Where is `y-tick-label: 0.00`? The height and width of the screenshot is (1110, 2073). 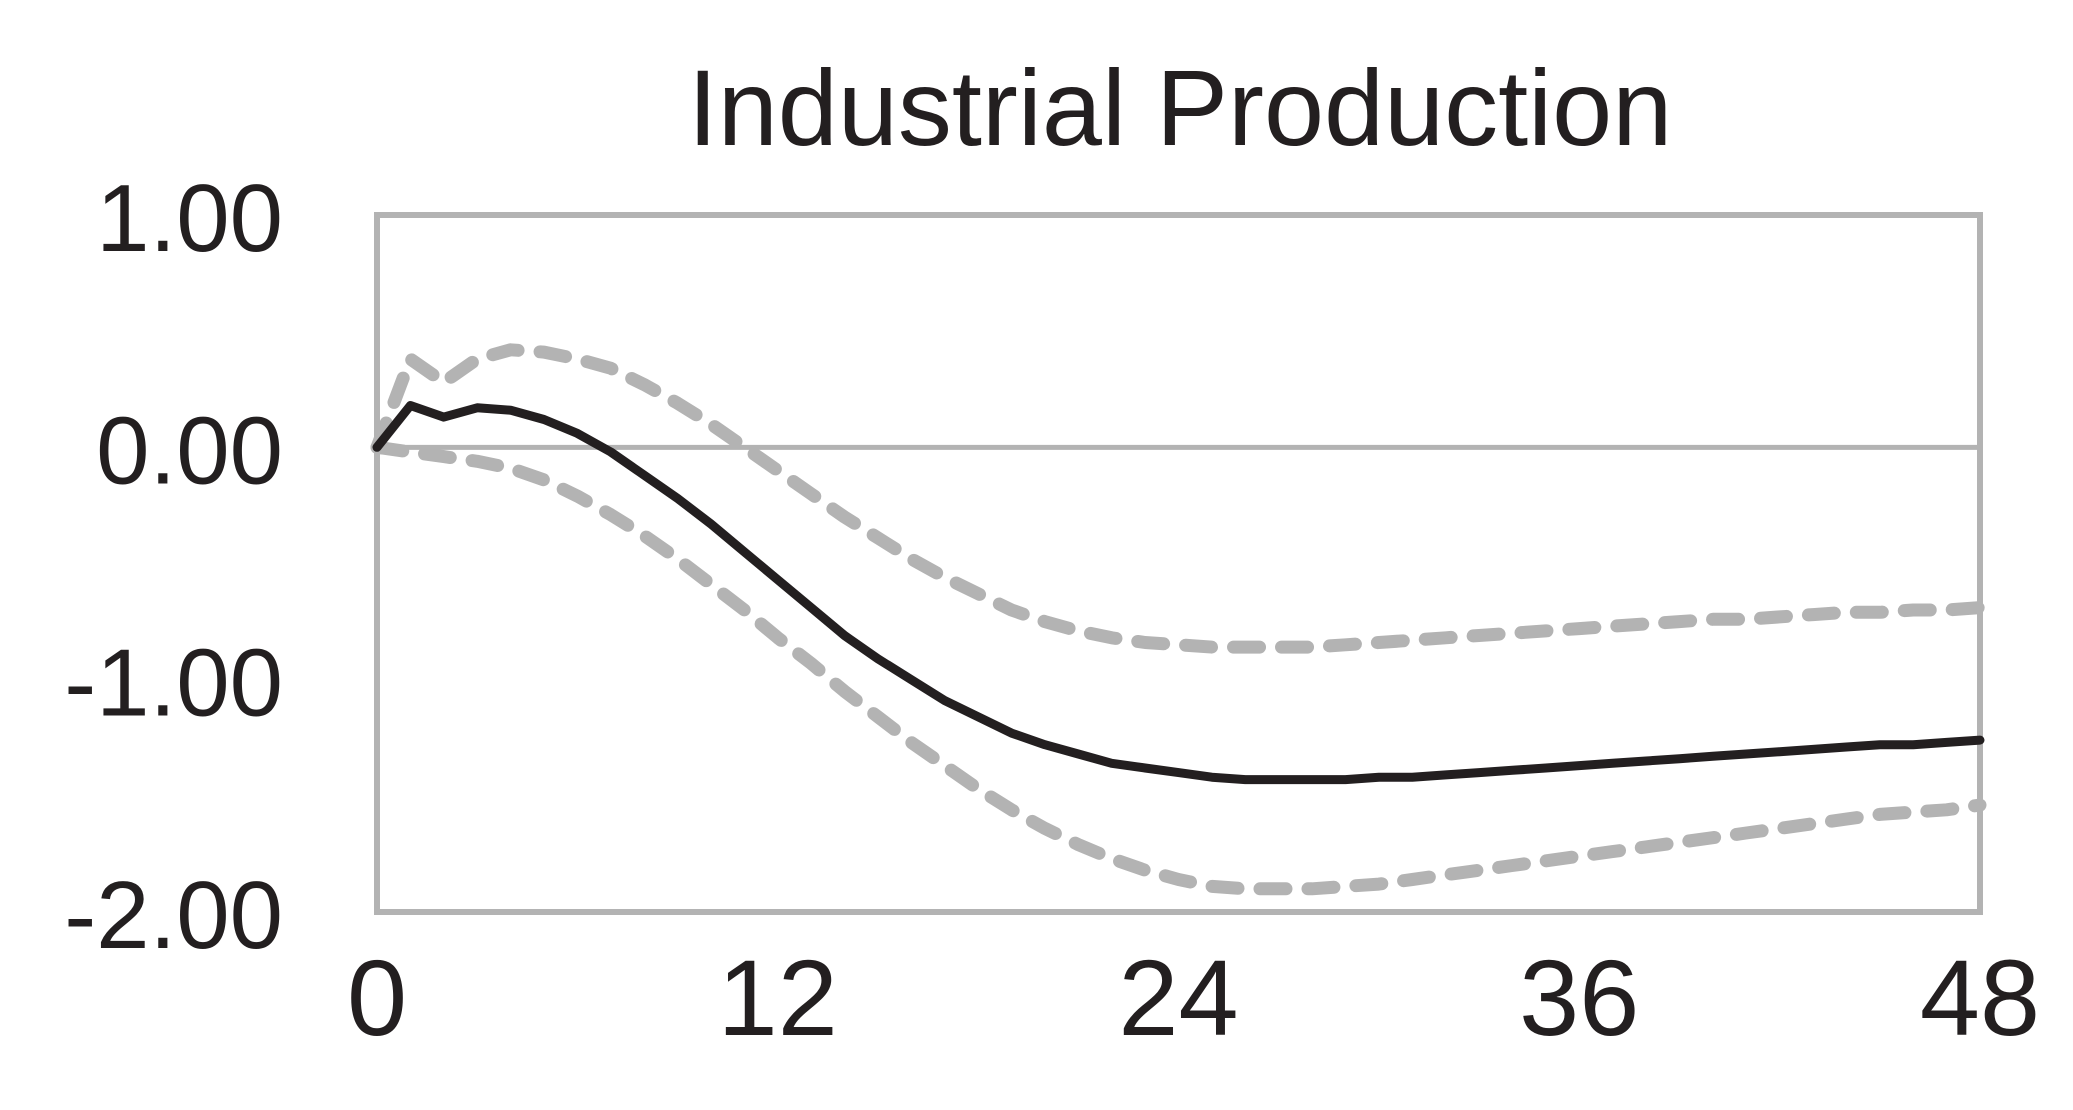 y-tick-label: 0.00 is located at coordinates (189, 450).